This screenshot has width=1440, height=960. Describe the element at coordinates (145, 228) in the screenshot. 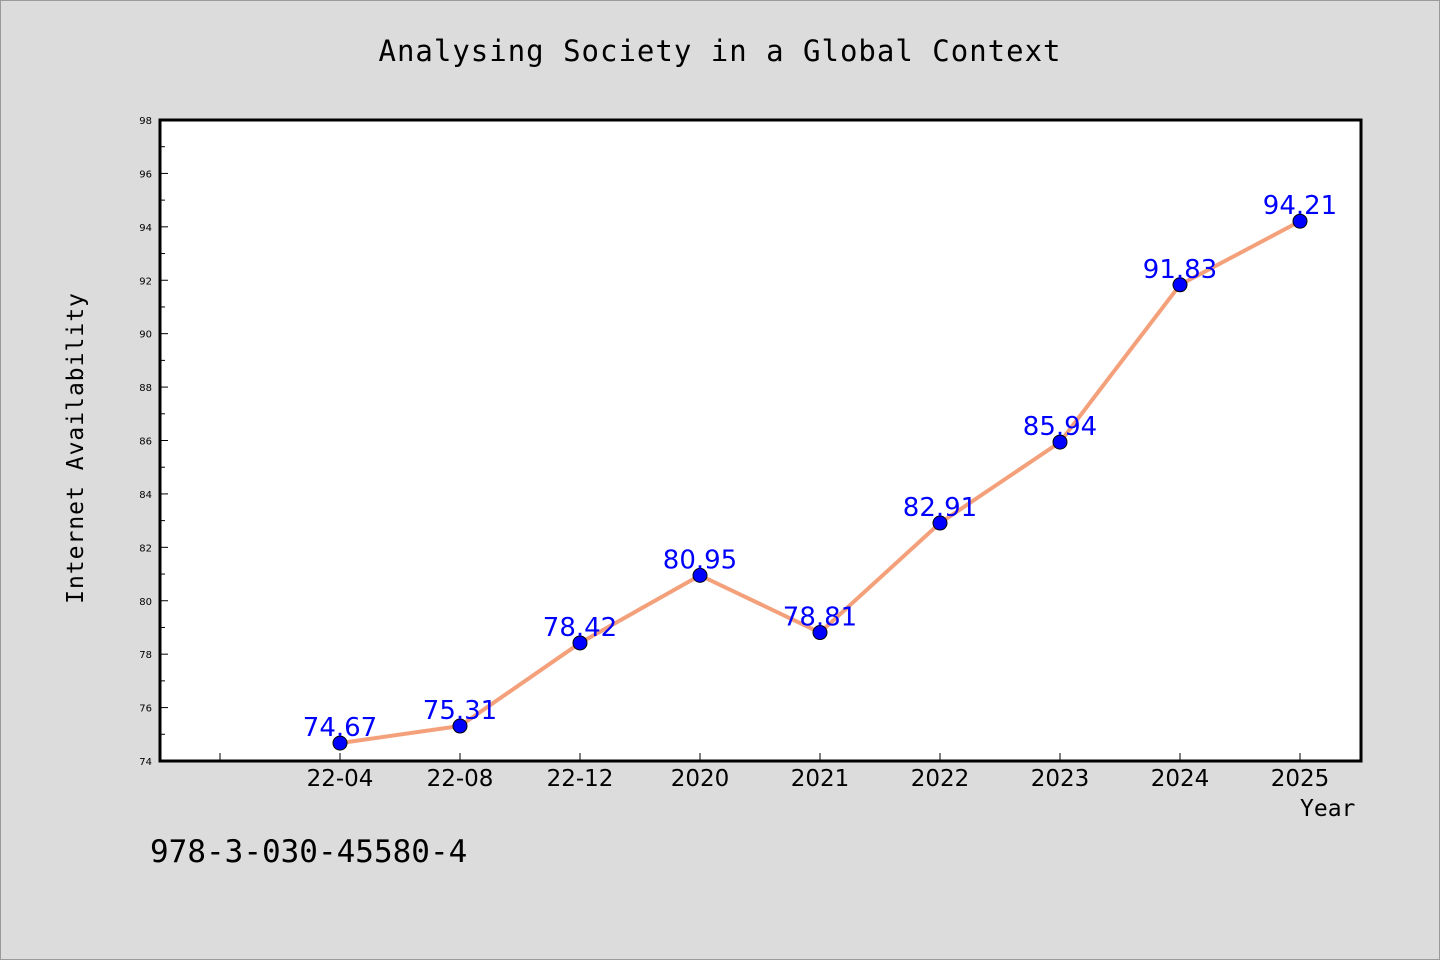

I see `y-tick-label: 94` at that location.